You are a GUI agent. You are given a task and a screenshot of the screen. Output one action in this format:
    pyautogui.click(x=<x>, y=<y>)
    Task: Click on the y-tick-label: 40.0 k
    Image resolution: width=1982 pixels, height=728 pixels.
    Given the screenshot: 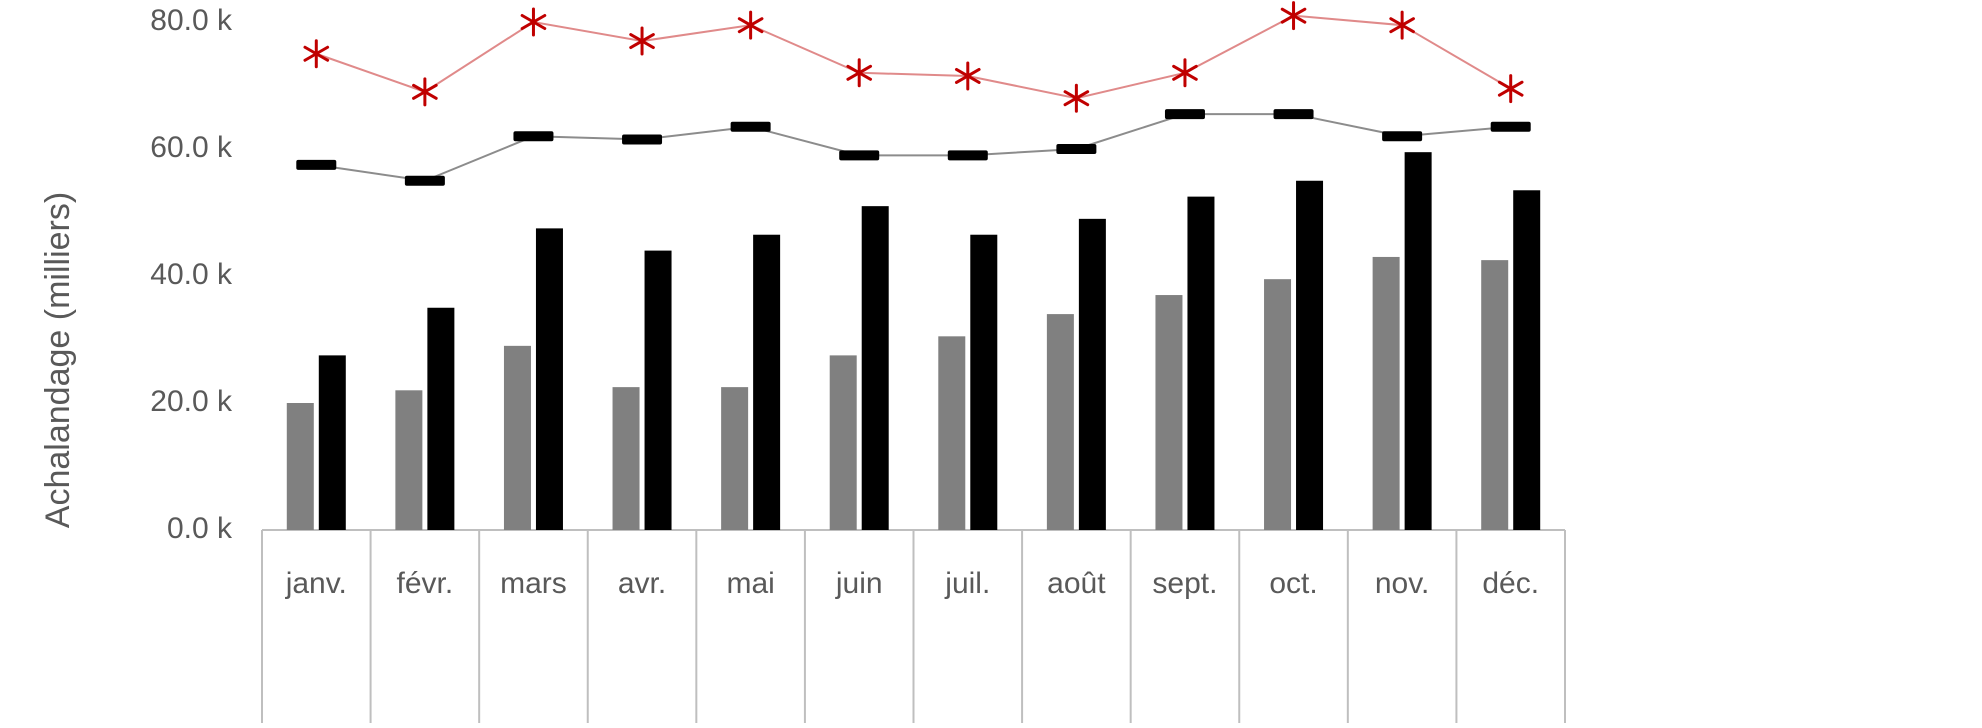 What is the action you would take?
    pyautogui.click(x=191, y=274)
    